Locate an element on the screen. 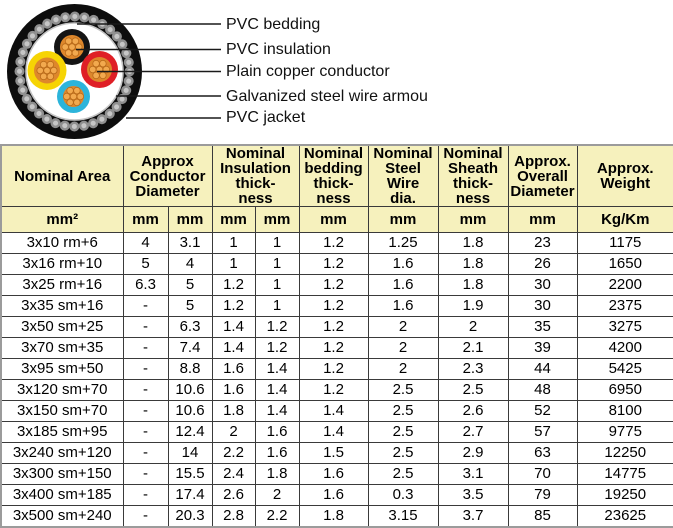 The height and width of the screenshot is (528, 673). table-cell: 7.4 is located at coordinates (190, 348).